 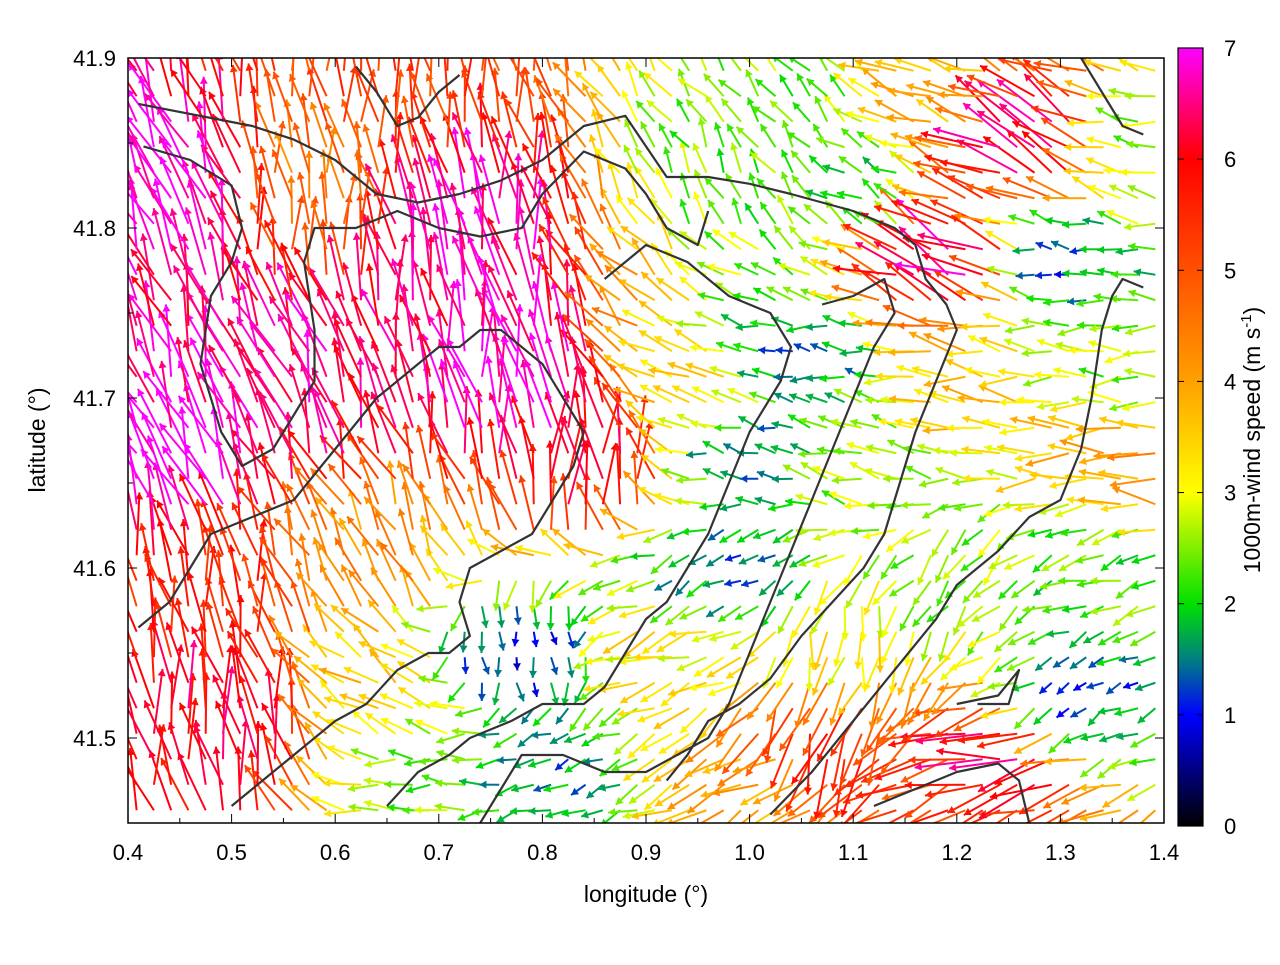 What do you see at coordinates (1230, 604) in the screenshot?
I see `colorbar-tick-label: 2` at bounding box center [1230, 604].